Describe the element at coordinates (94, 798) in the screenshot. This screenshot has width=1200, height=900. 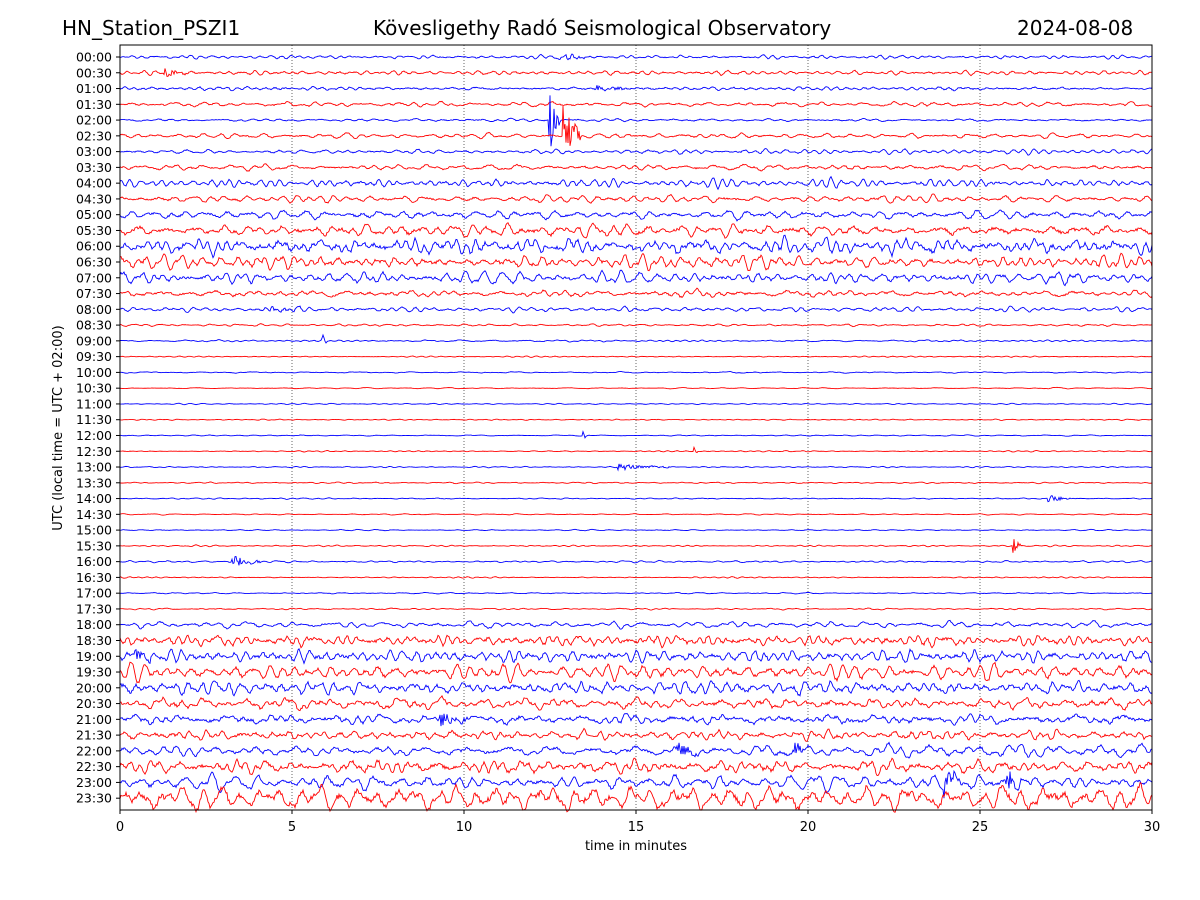
I see `y-tick-label: 23:30` at that location.